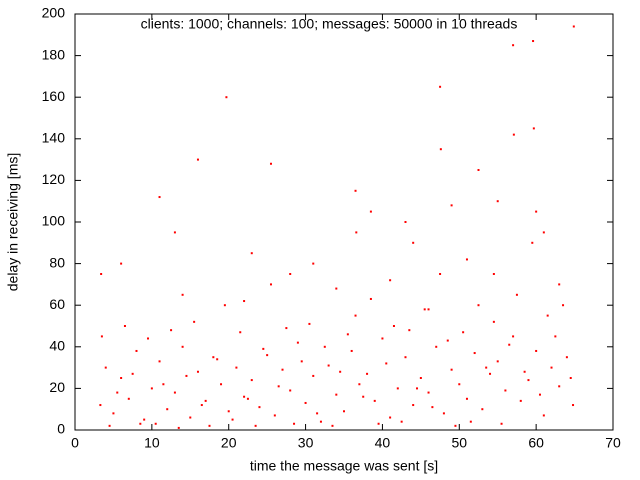  What do you see at coordinates (57, 346) in the screenshot?
I see `y-tick-label: 40` at bounding box center [57, 346].